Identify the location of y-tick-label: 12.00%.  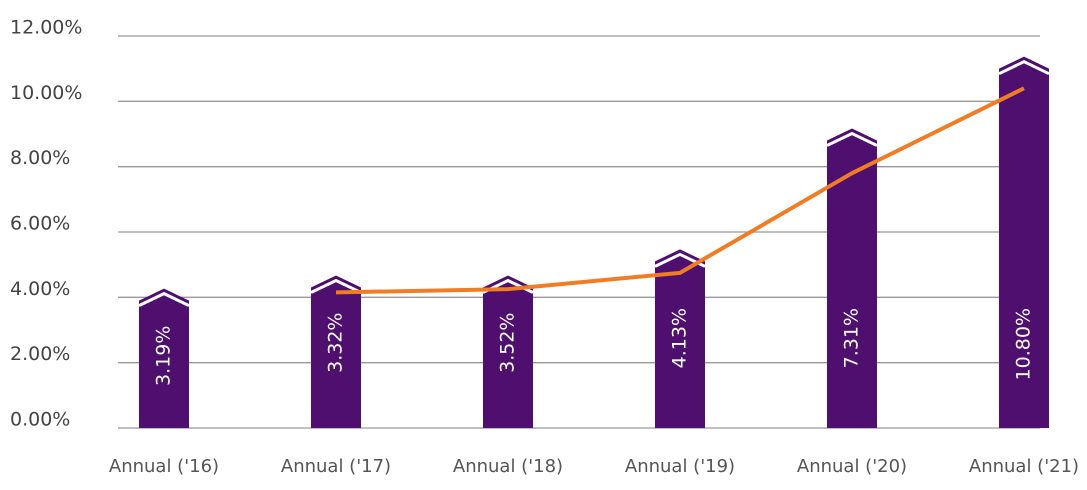
(46, 28).